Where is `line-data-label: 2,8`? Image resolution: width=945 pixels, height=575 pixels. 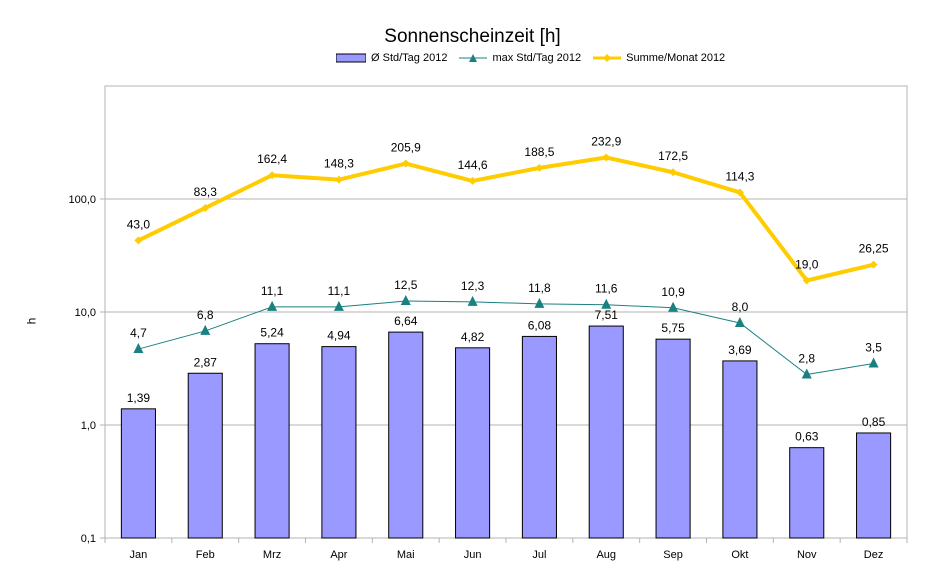
line-data-label: 2,8 is located at coordinates (806, 358).